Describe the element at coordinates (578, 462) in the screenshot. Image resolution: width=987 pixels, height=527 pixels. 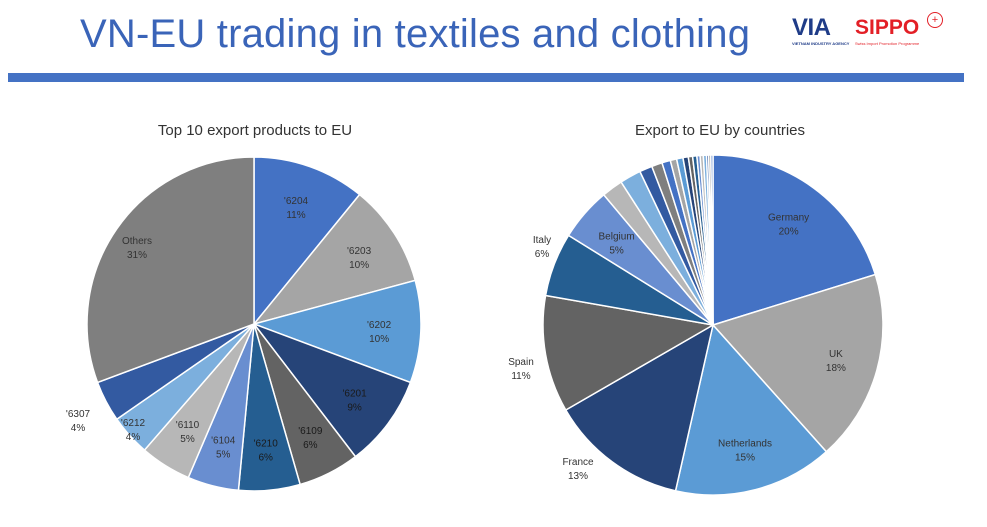
I see `chart2-label-france: France` at that location.